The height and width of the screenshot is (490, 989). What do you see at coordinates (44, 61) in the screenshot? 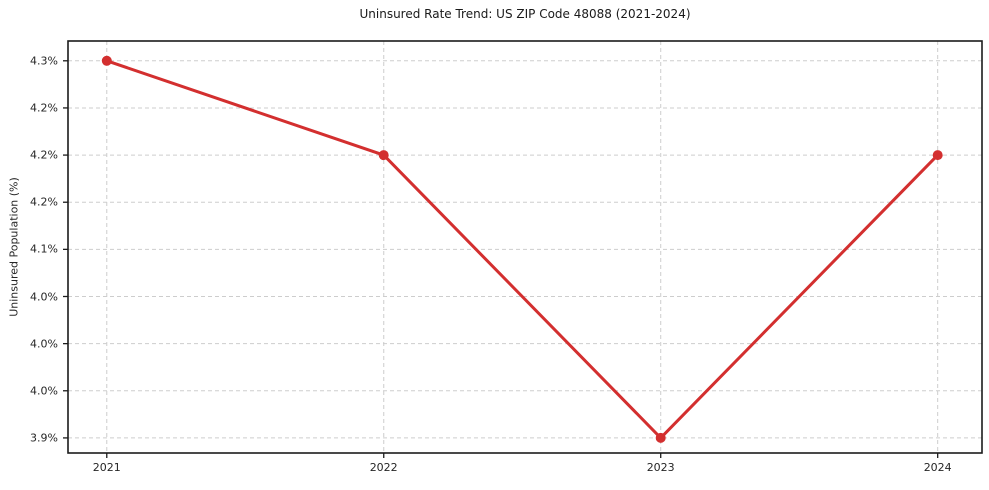
I see `y-tick-label: 4.3%` at bounding box center [44, 61].